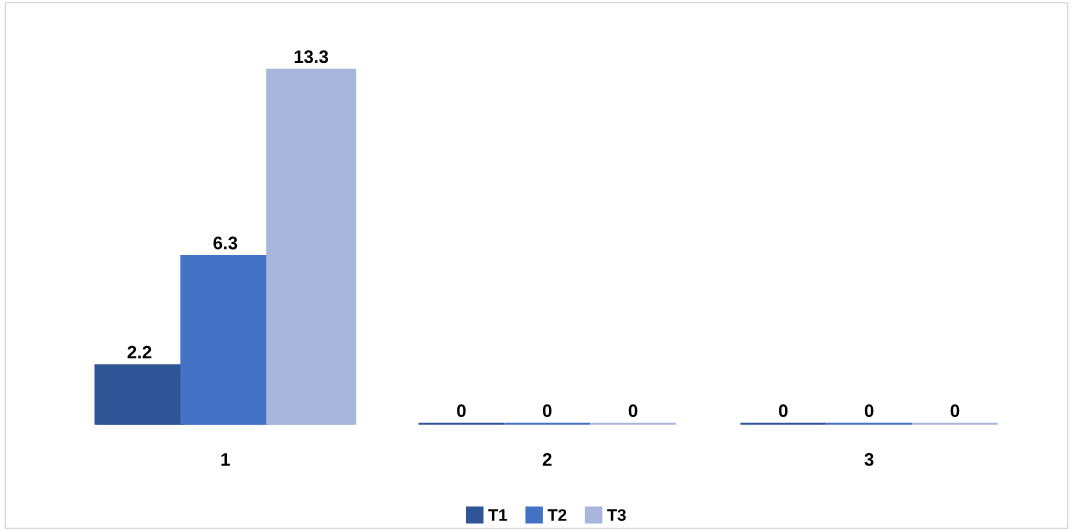 The height and width of the screenshot is (531, 1073). Describe the element at coordinates (225, 459) in the screenshot. I see `x-tick-label: 1` at that location.